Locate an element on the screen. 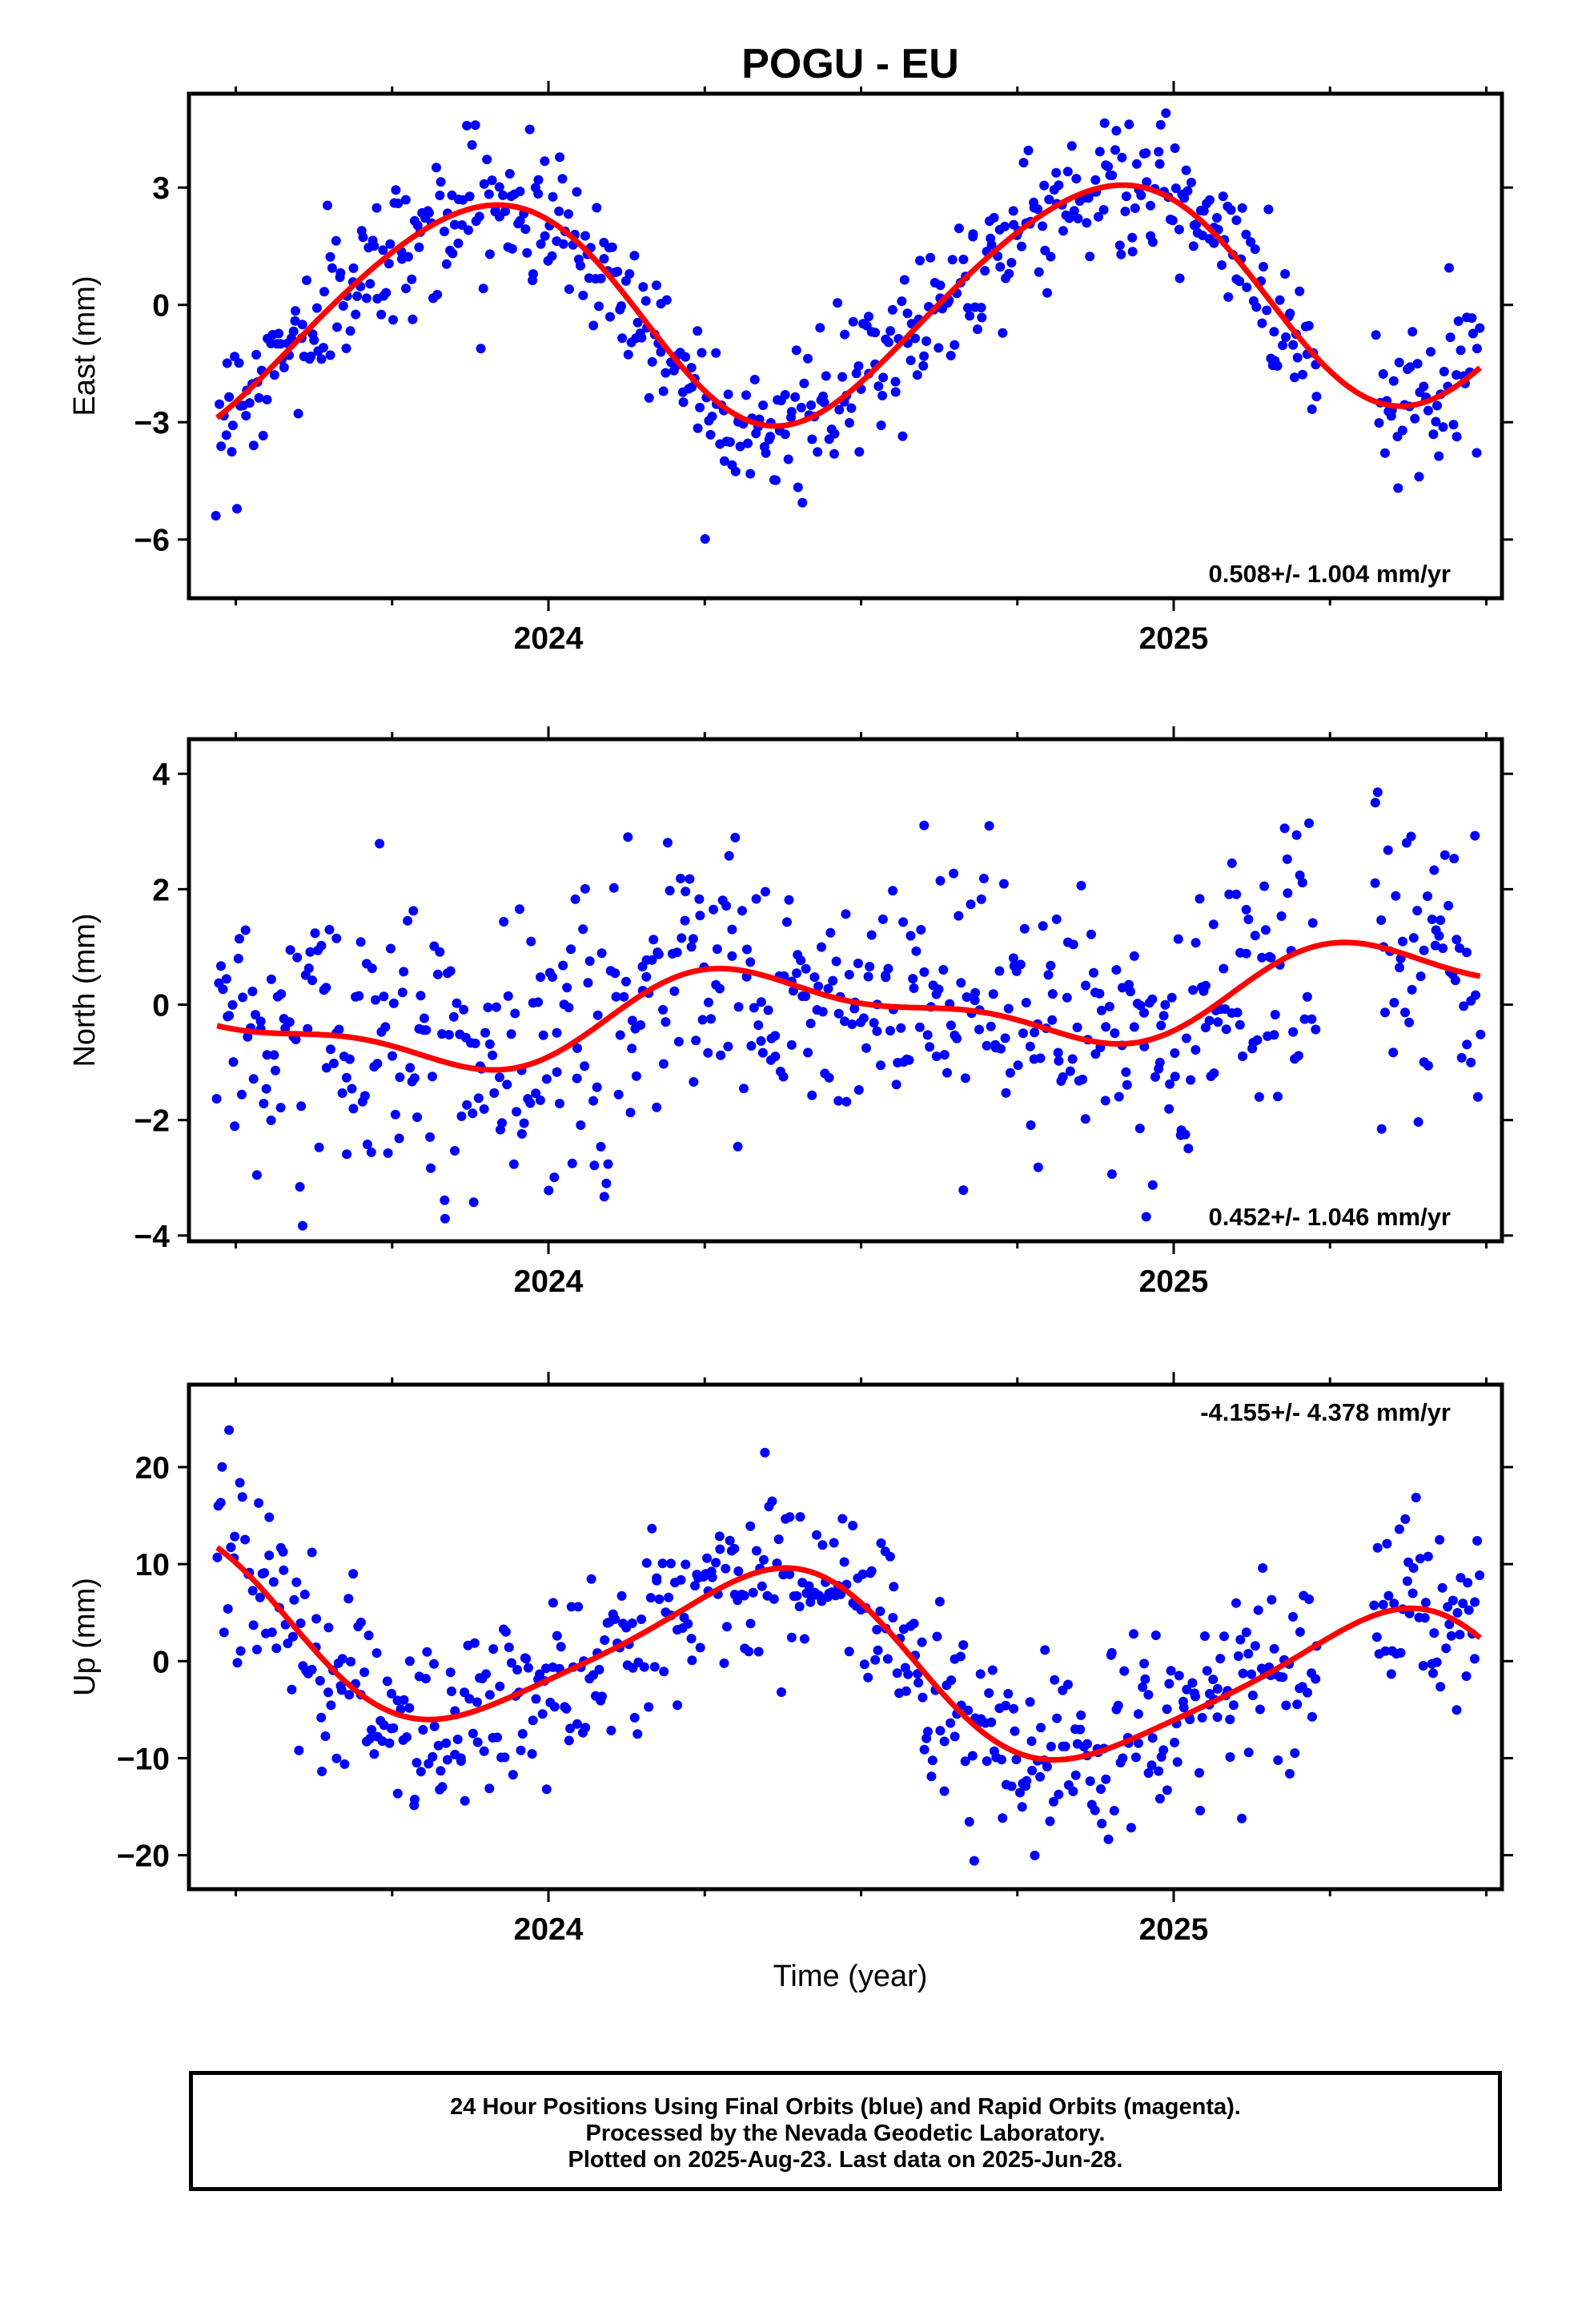 The image size is (1582, 2324). fit-curve is located at coordinates (848, 305).